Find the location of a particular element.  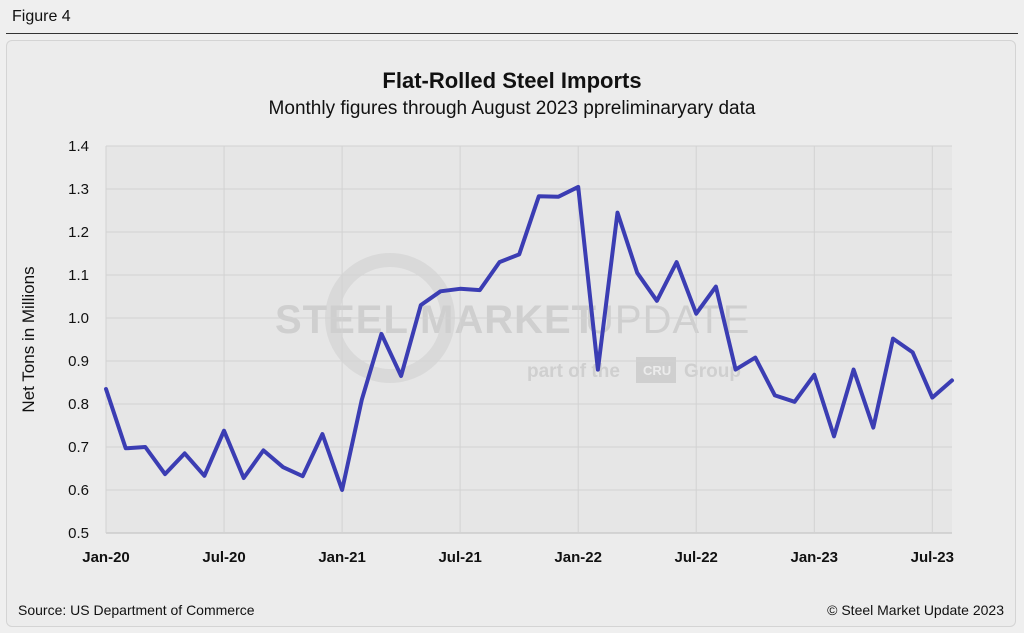

y-tick-label: 0.5 is located at coordinates (78, 533).